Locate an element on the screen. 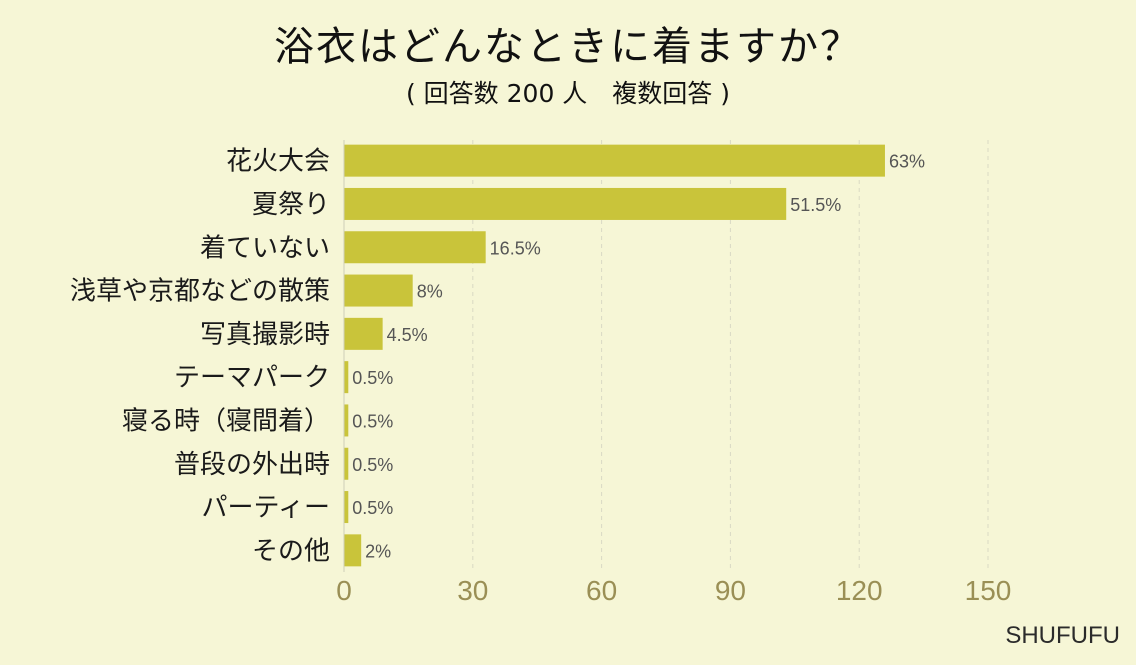 The height and width of the screenshot is (665, 1136). brand-logo: SHUFUFU is located at coordinates (1062, 635).